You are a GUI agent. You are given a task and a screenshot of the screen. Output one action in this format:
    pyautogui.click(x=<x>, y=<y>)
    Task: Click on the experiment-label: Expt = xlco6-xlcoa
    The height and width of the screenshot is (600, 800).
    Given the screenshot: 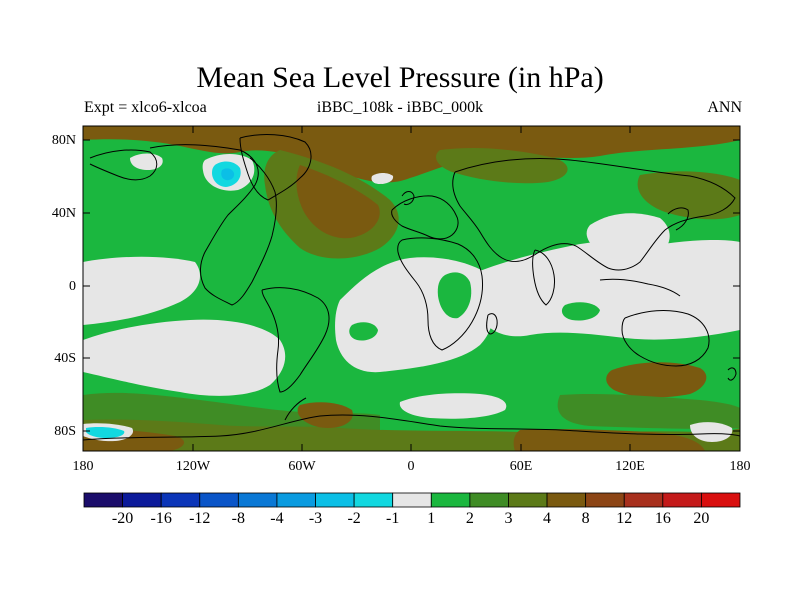 What is the action you would take?
    pyautogui.click(x=145, y=107)
    